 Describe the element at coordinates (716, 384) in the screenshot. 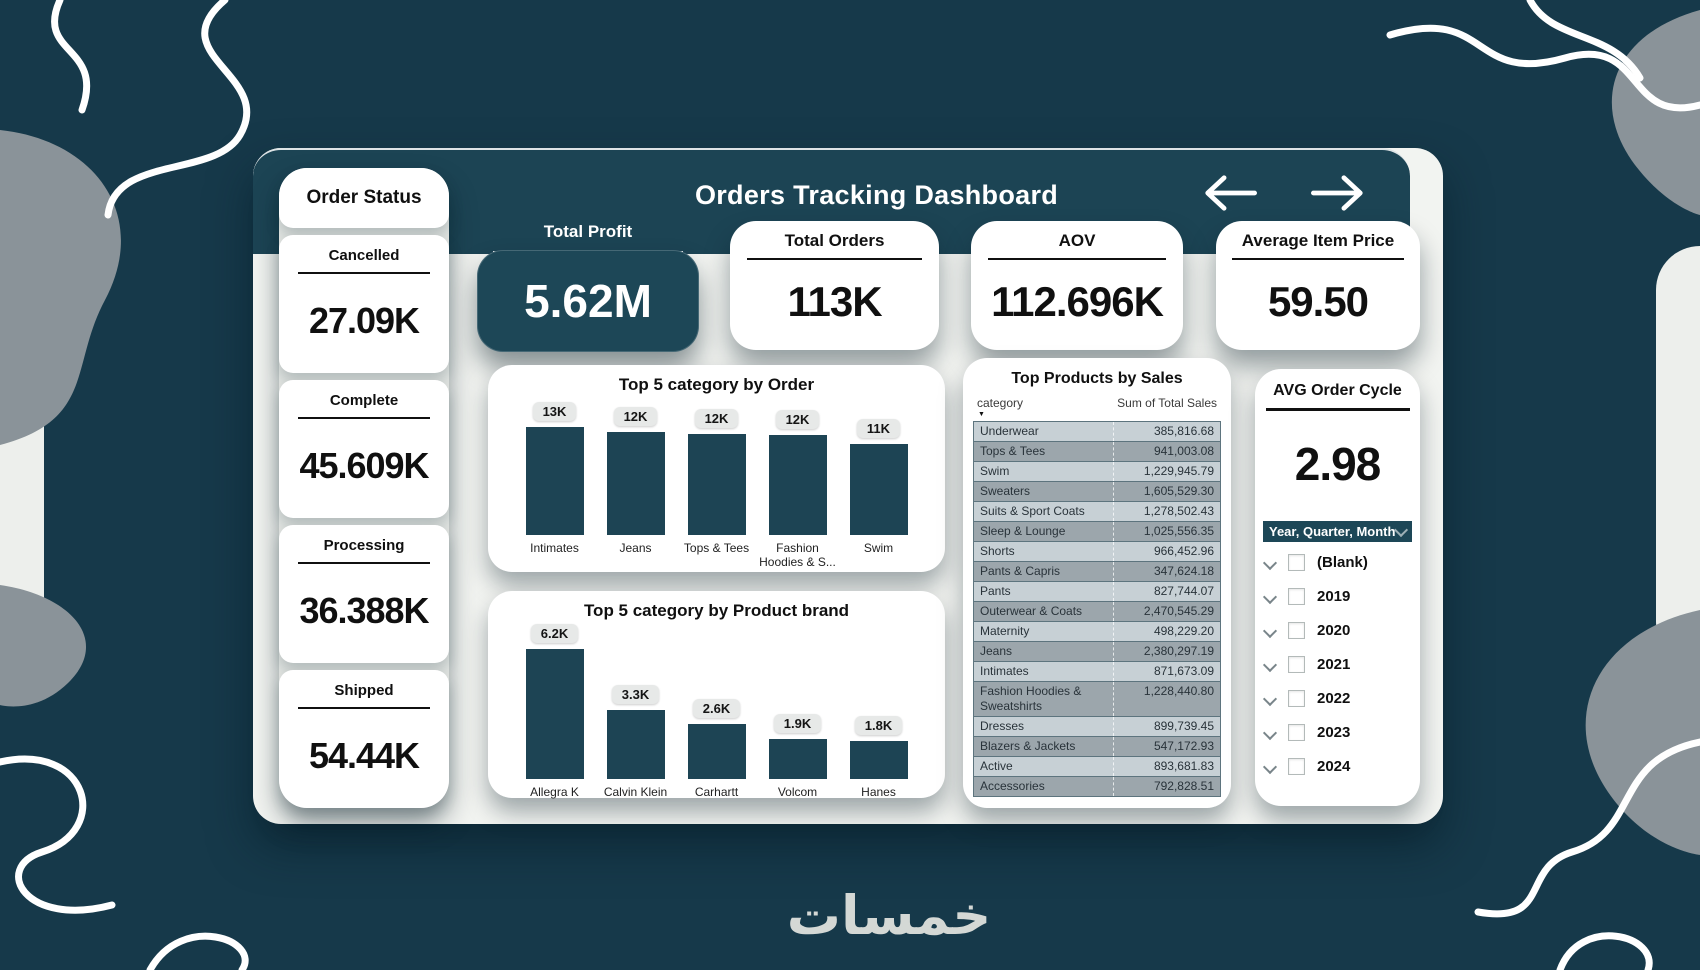

I see `chart-title: Top 5 category by Order` at that location.